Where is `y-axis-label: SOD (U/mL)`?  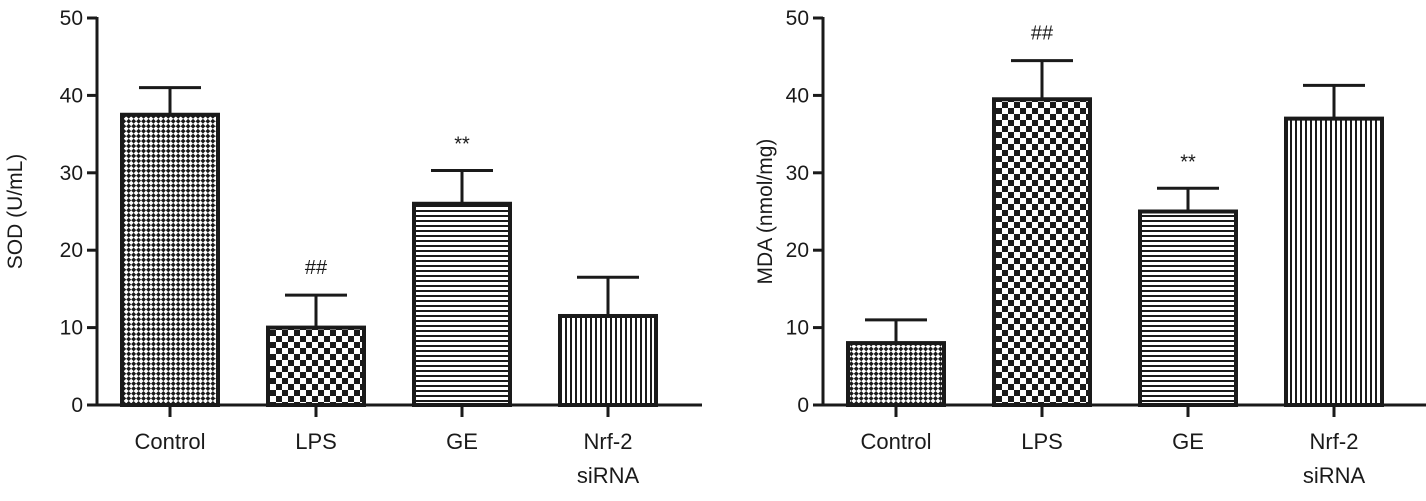 y-axis-label: SOD (U/mL) is located at coordinates (15, 212).